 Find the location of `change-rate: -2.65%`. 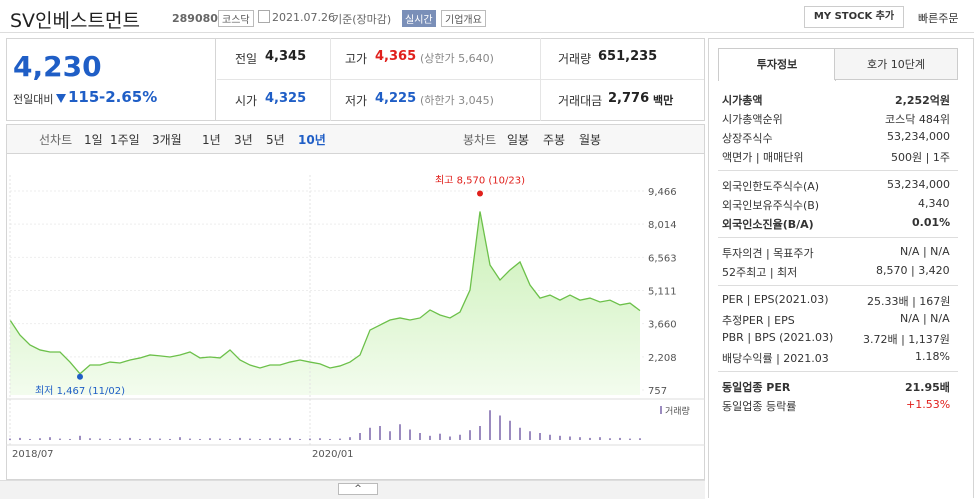

change-rate: -2.65% is located at coordinates (128, 97).